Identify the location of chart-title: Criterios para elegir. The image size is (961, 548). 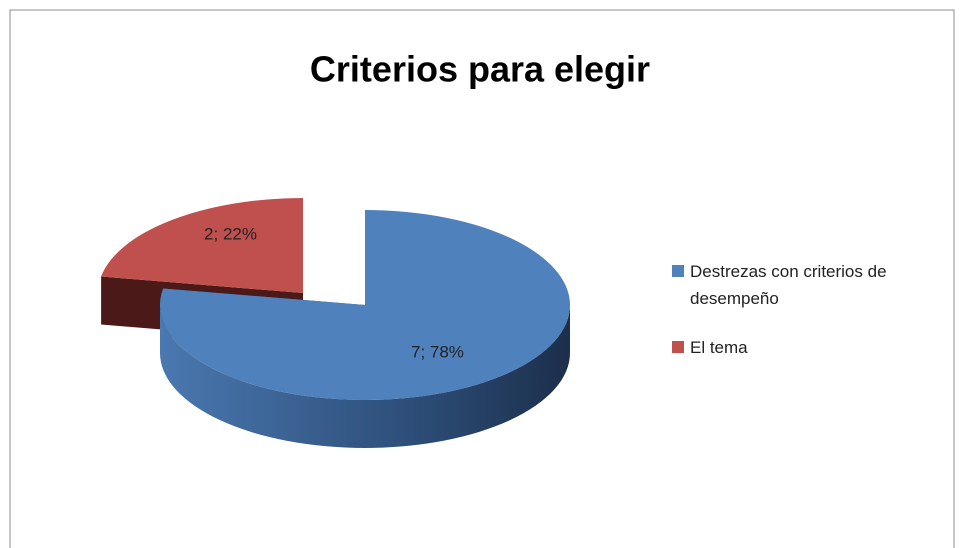
(480, 69).